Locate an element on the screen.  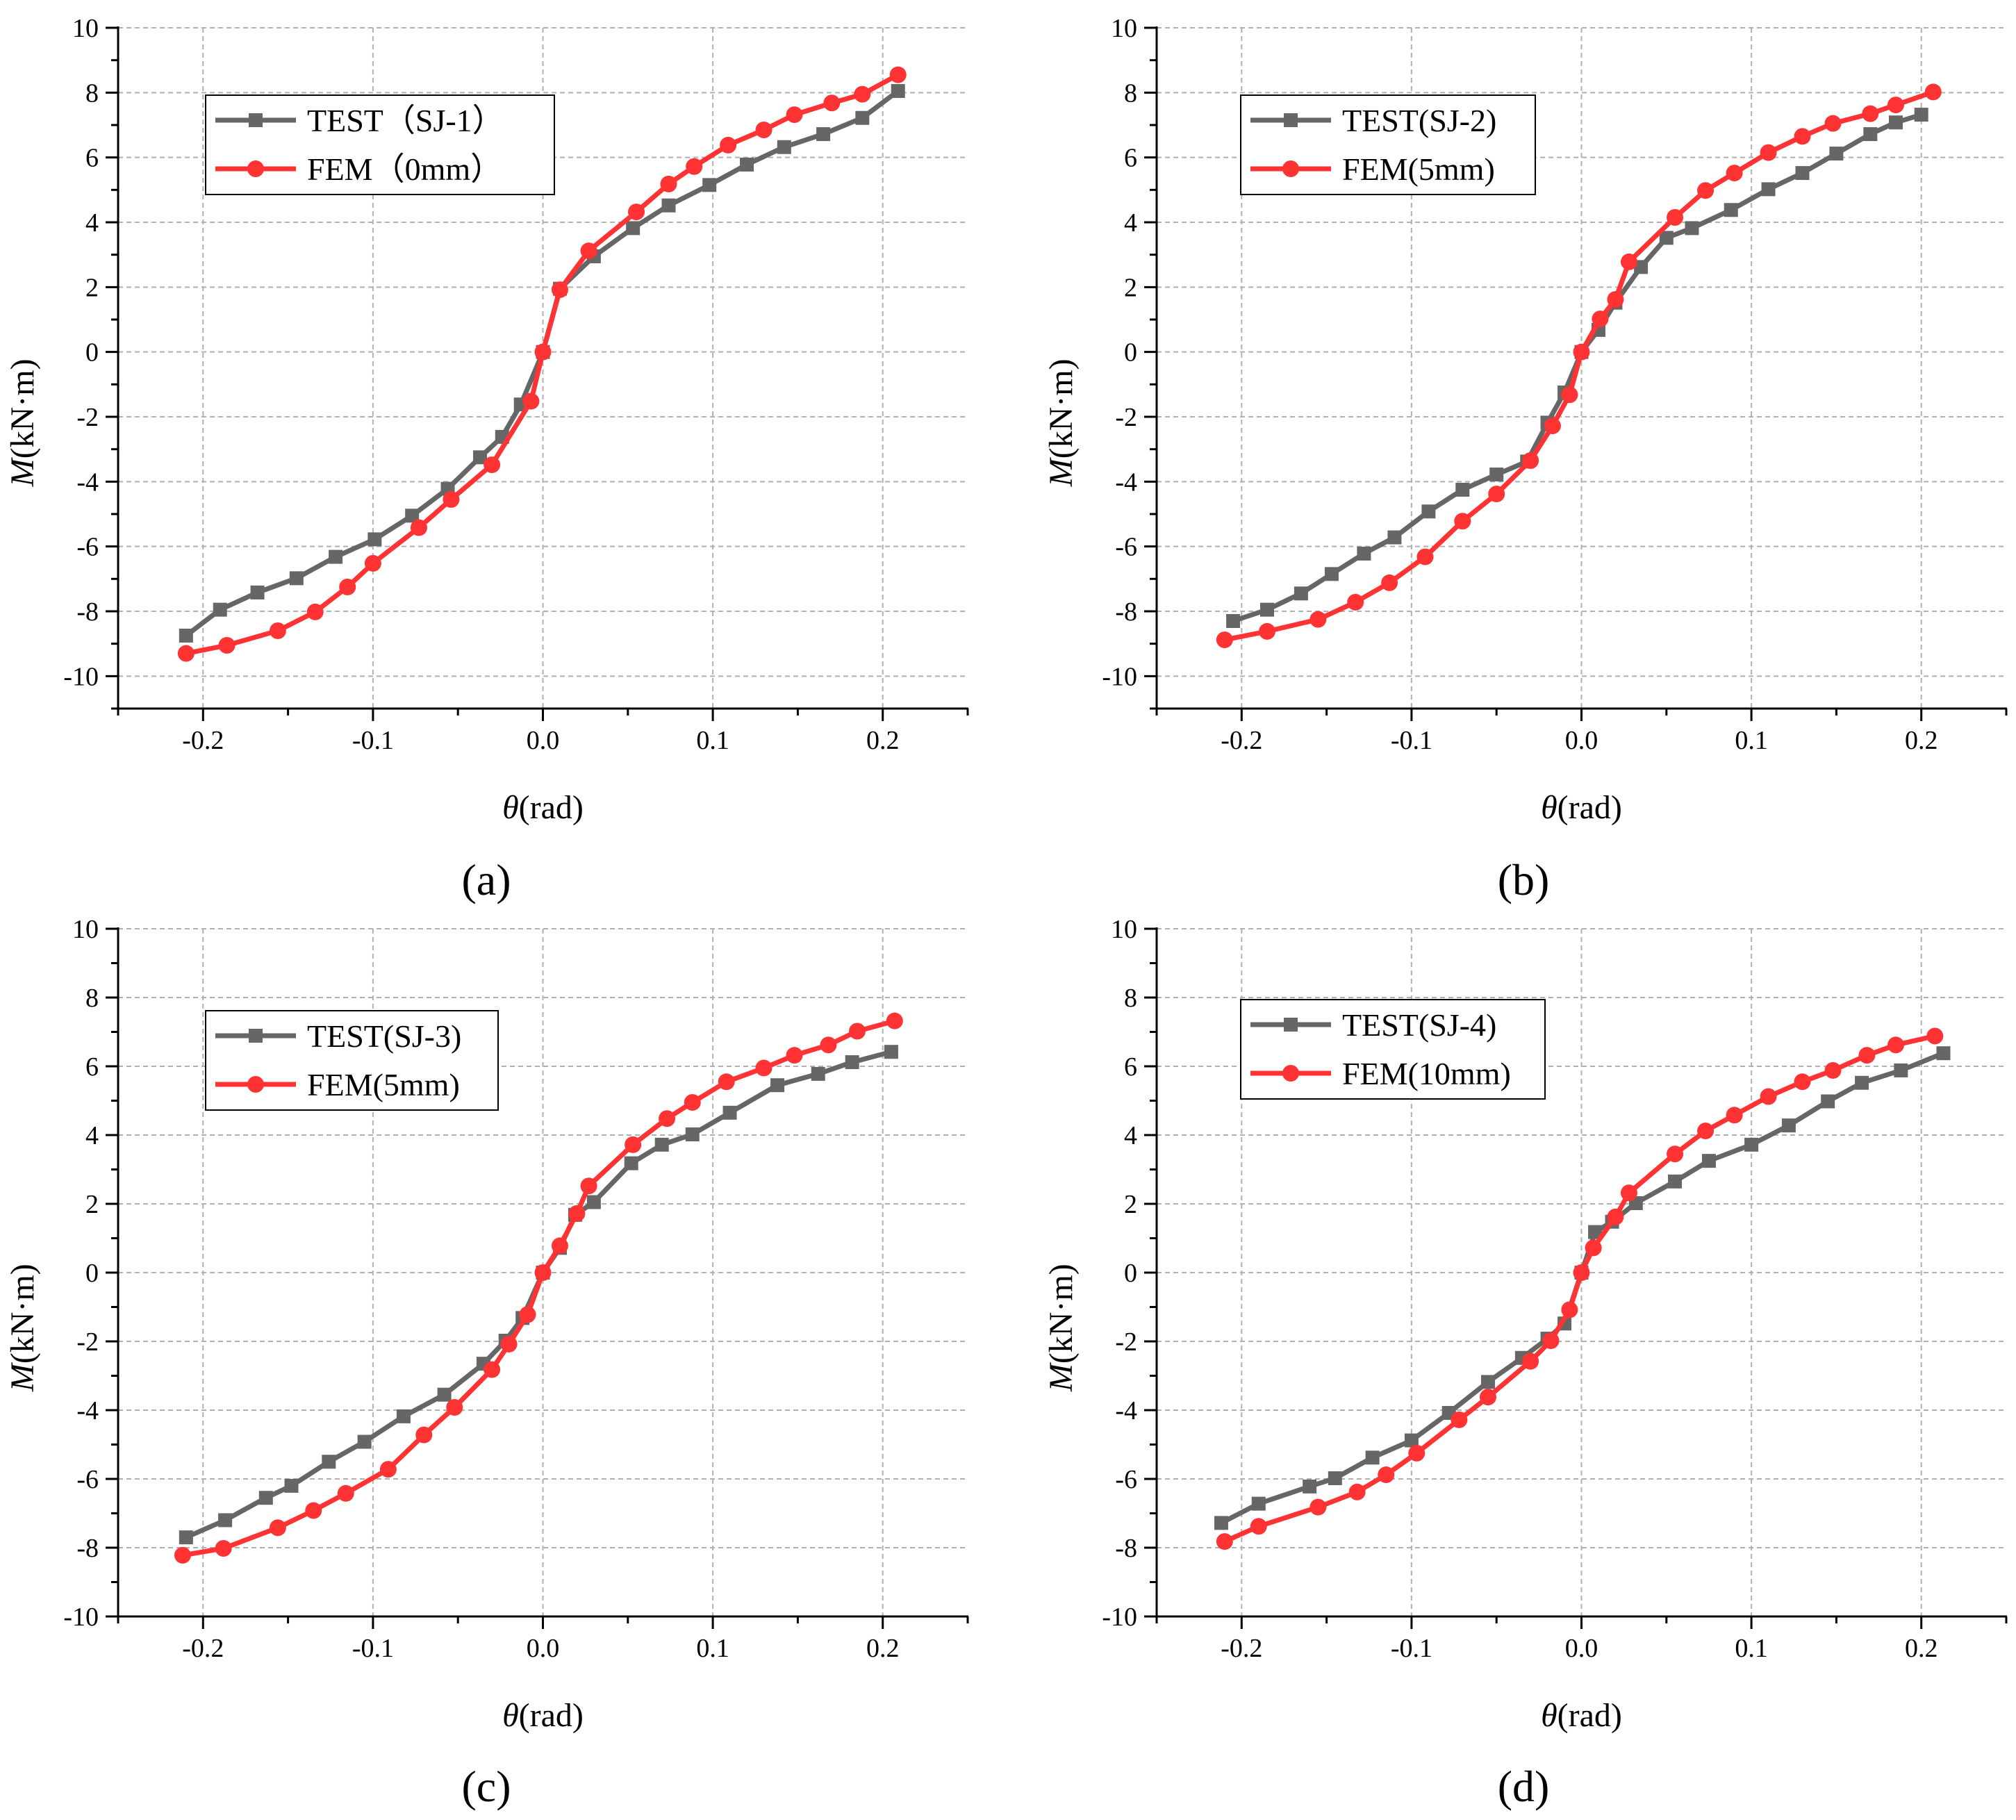
x-axis-title: θ(rad) is located at coordinates (1581, 1715).